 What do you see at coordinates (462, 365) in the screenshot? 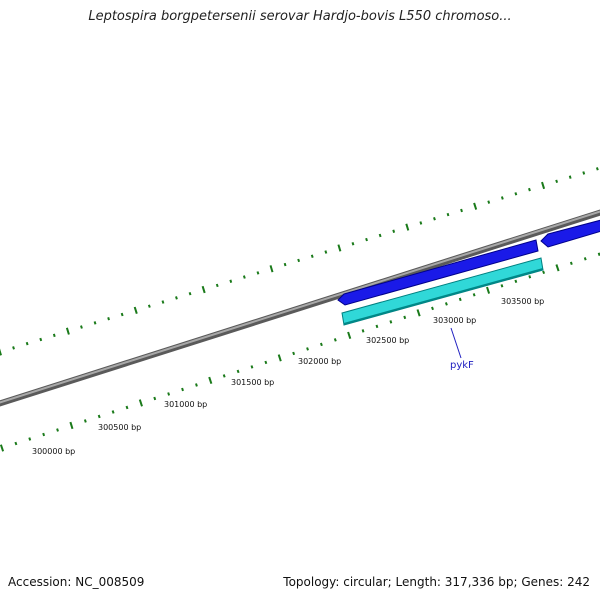
I see `gene-label-pykF: pykF` at bounding box center [462, 365].